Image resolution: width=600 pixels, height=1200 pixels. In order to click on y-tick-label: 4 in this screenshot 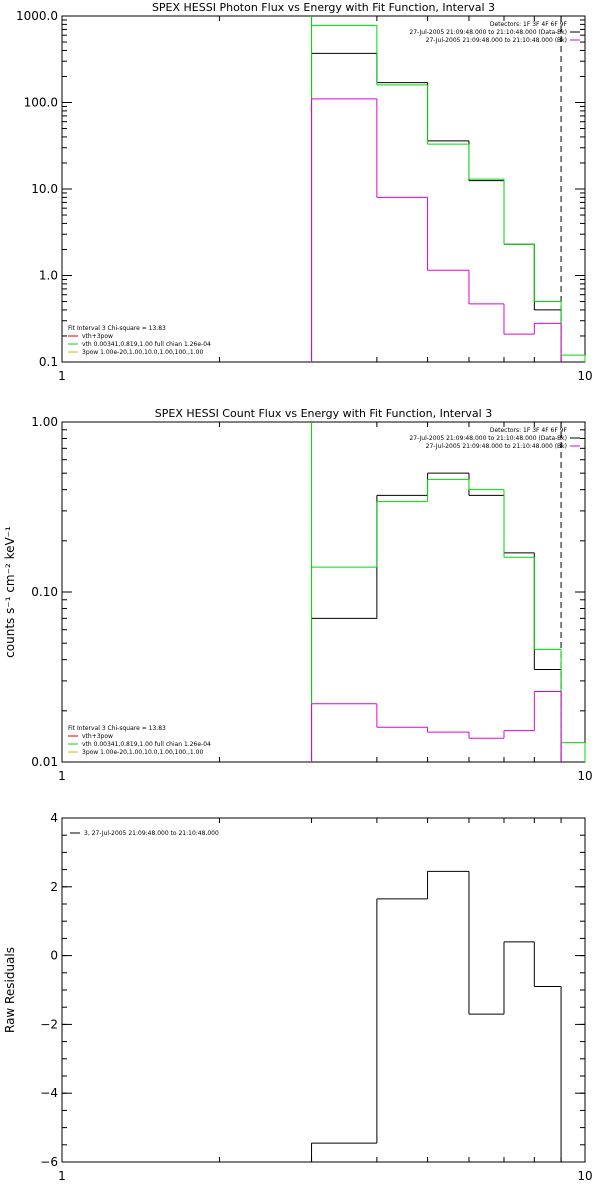, I will do `click(54, 818)`.